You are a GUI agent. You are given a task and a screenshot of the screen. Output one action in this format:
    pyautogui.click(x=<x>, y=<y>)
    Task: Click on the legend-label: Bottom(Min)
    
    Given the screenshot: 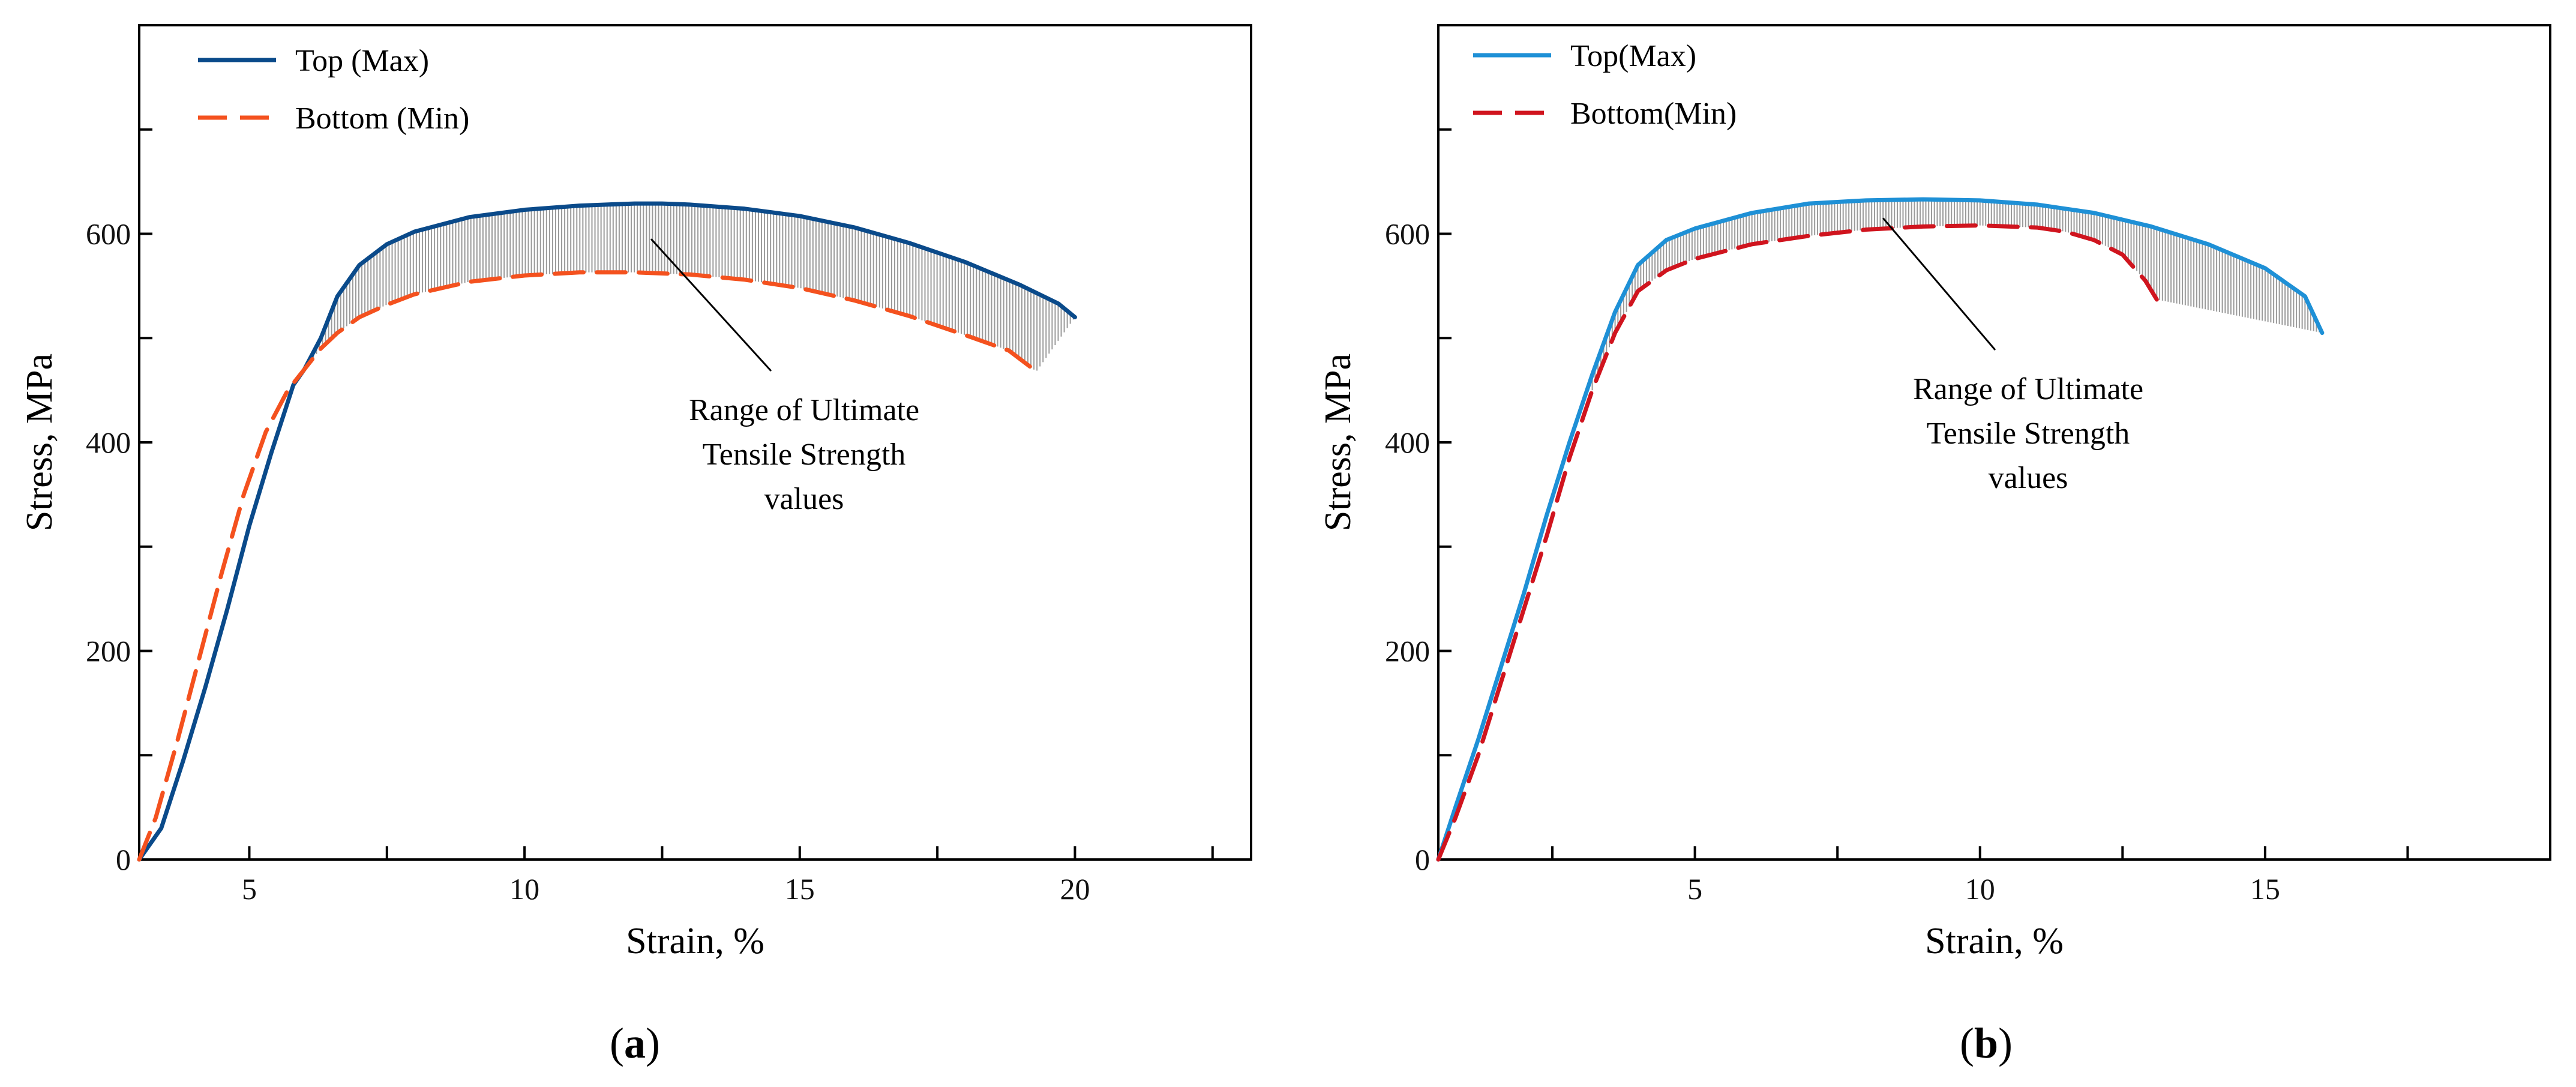 What is the action you would take?
    pyautogui.click(x=1653, y=114)
    